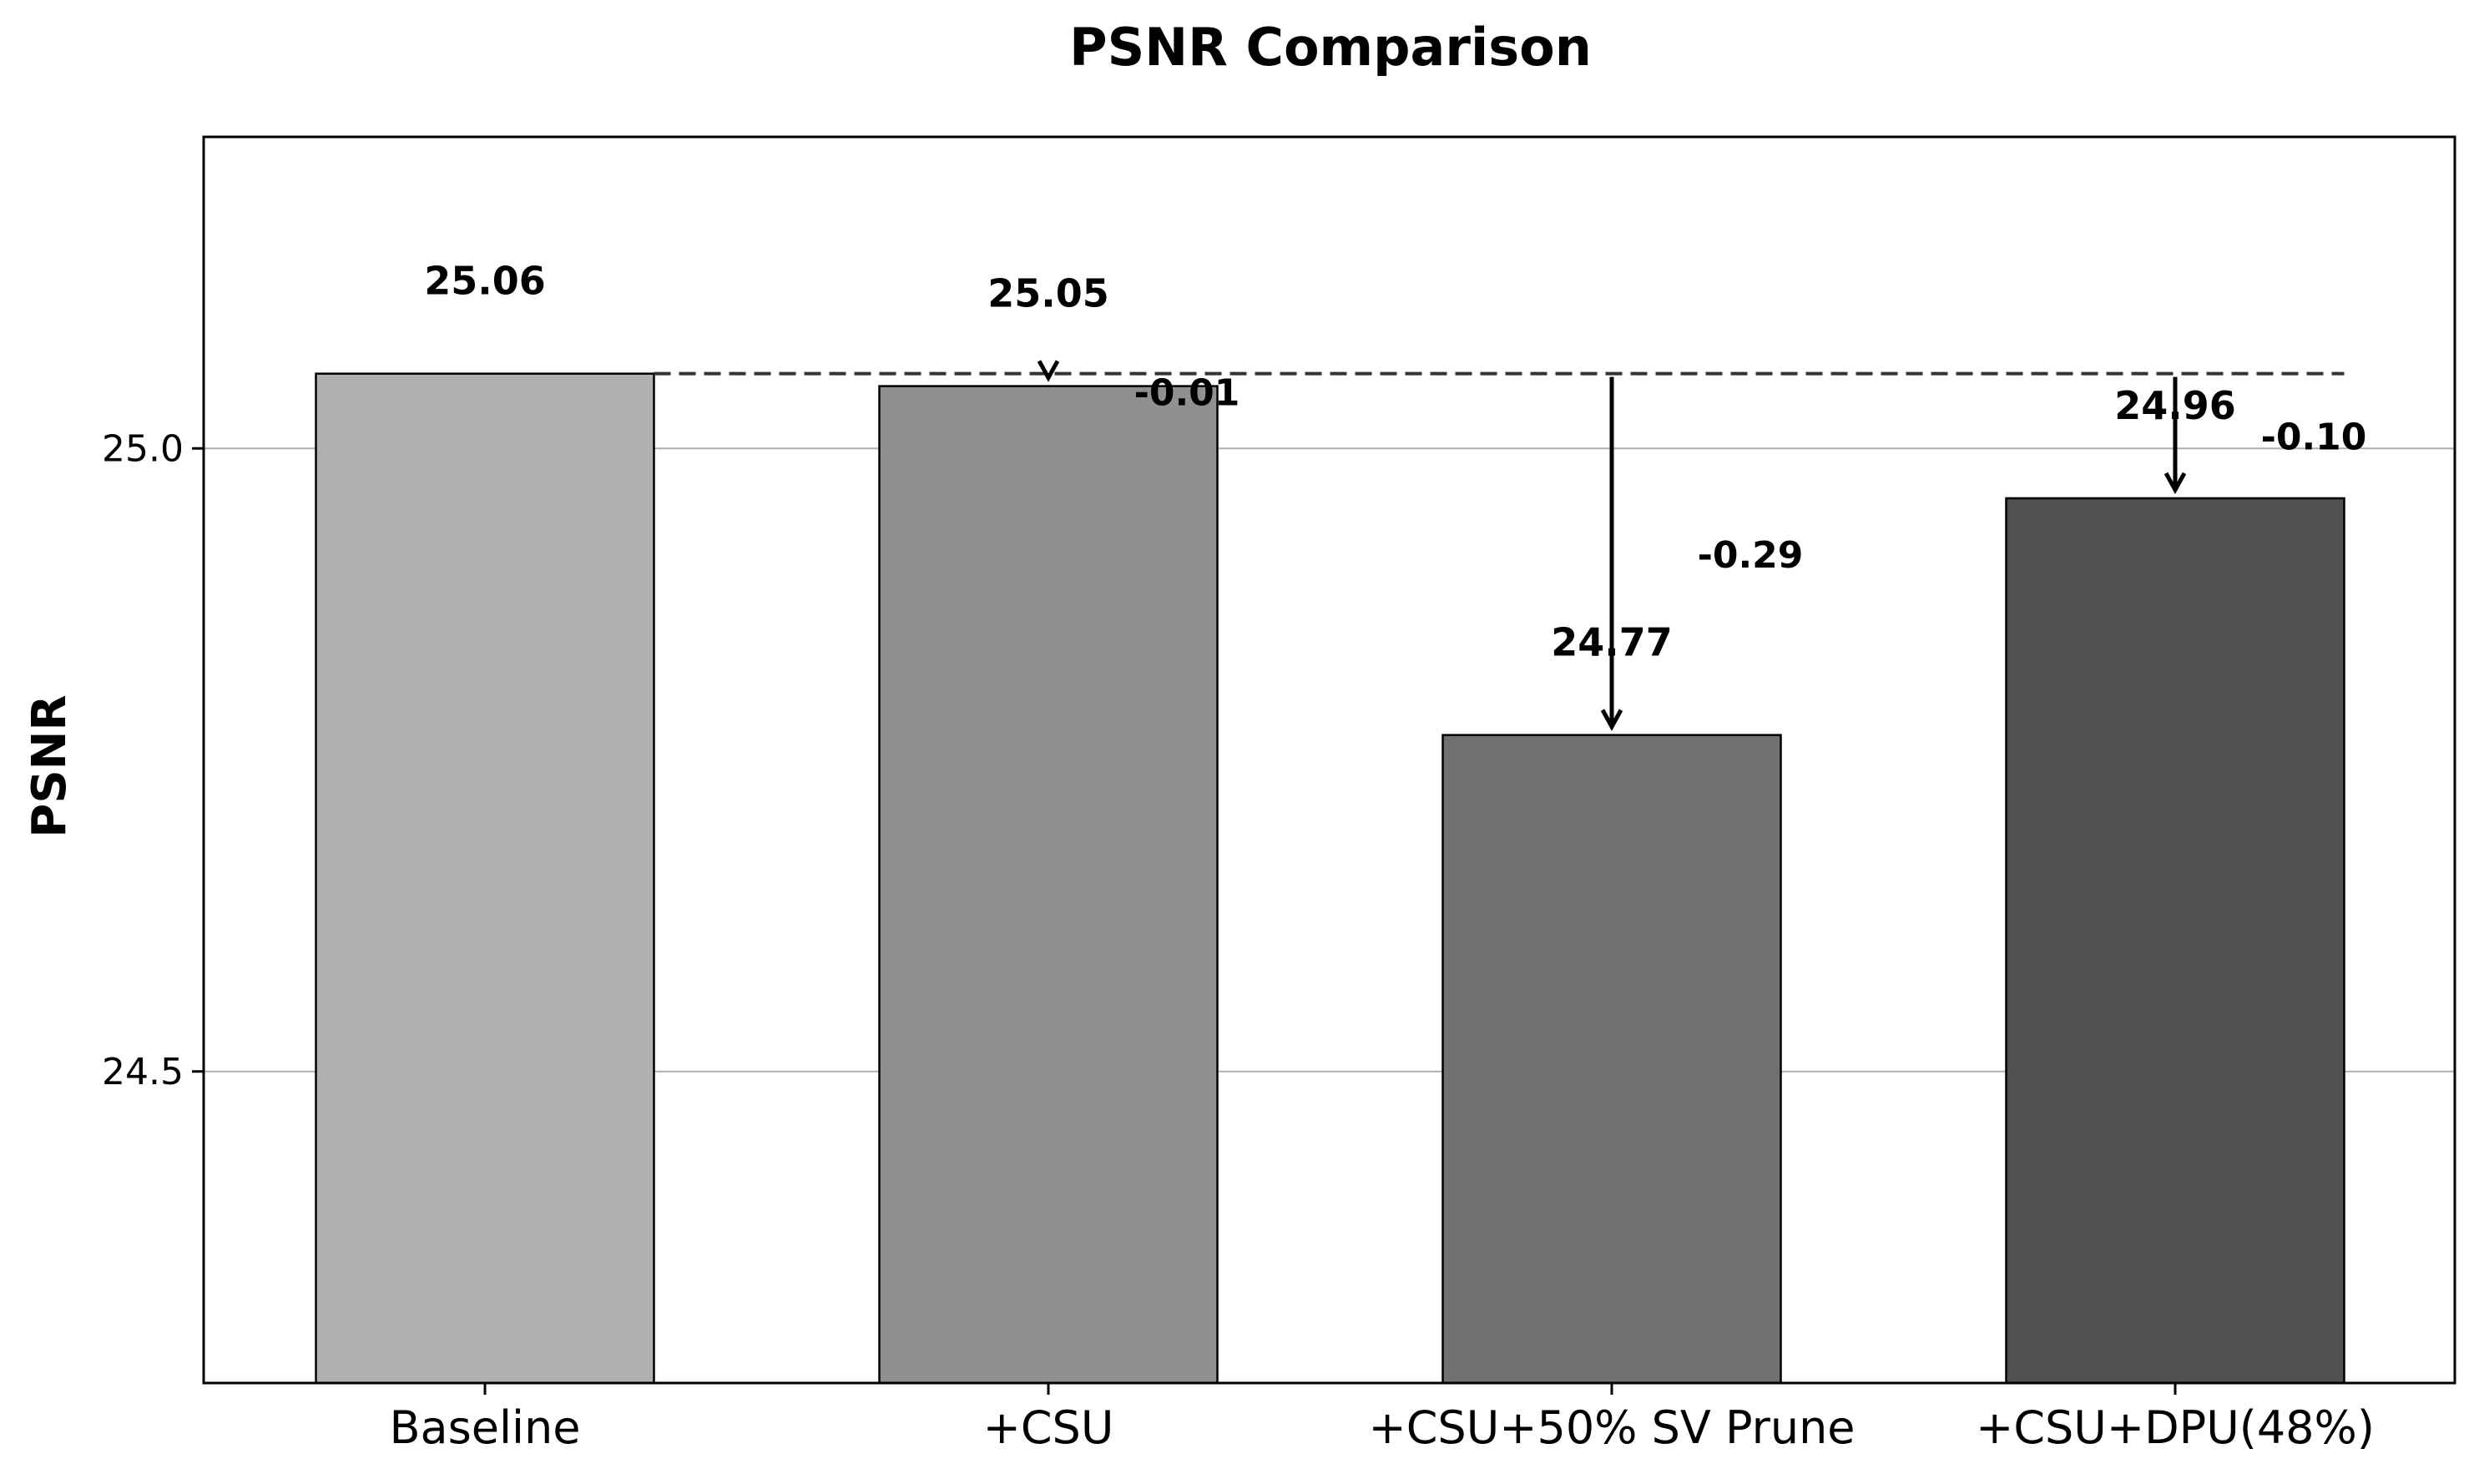 Image resolution: width=2479 pixels, height=1484 pixels. Describe the element at coordinates (485, 281) in the screenshot. I see `bar-value-label: 25.06` at that location.